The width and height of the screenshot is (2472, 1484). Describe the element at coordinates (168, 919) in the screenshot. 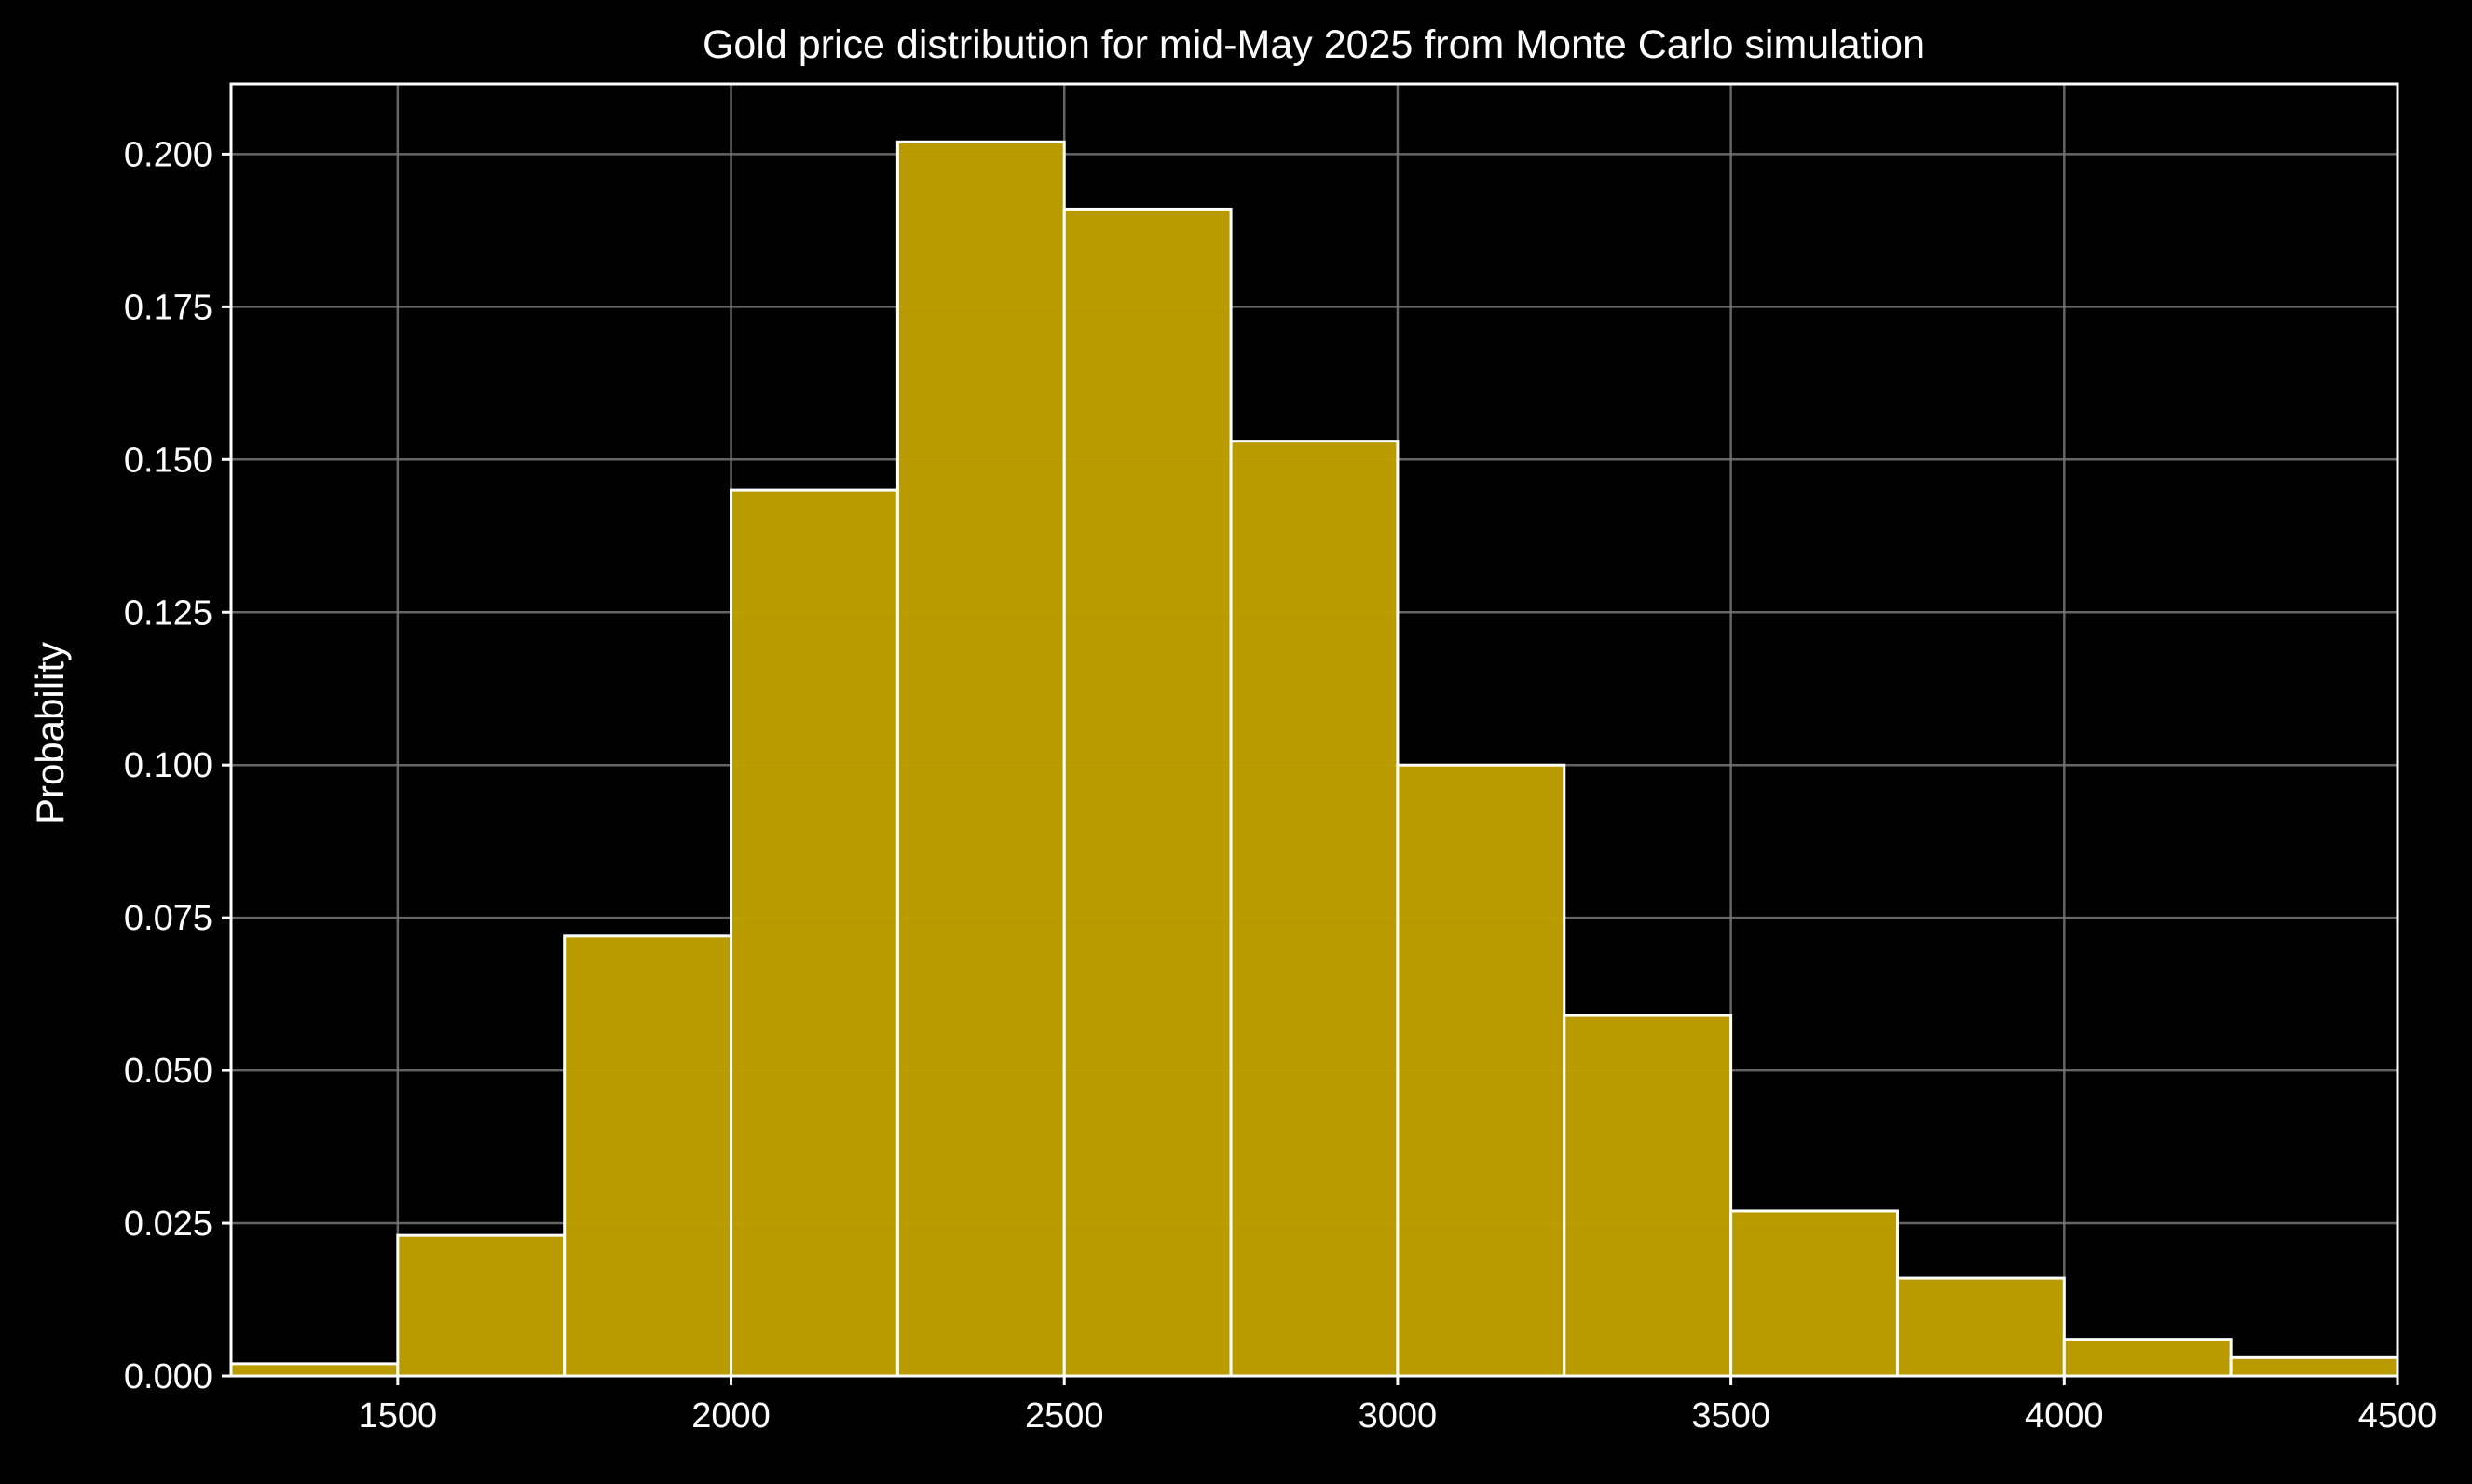

I see `y-tick-label: 0.075` at that location.